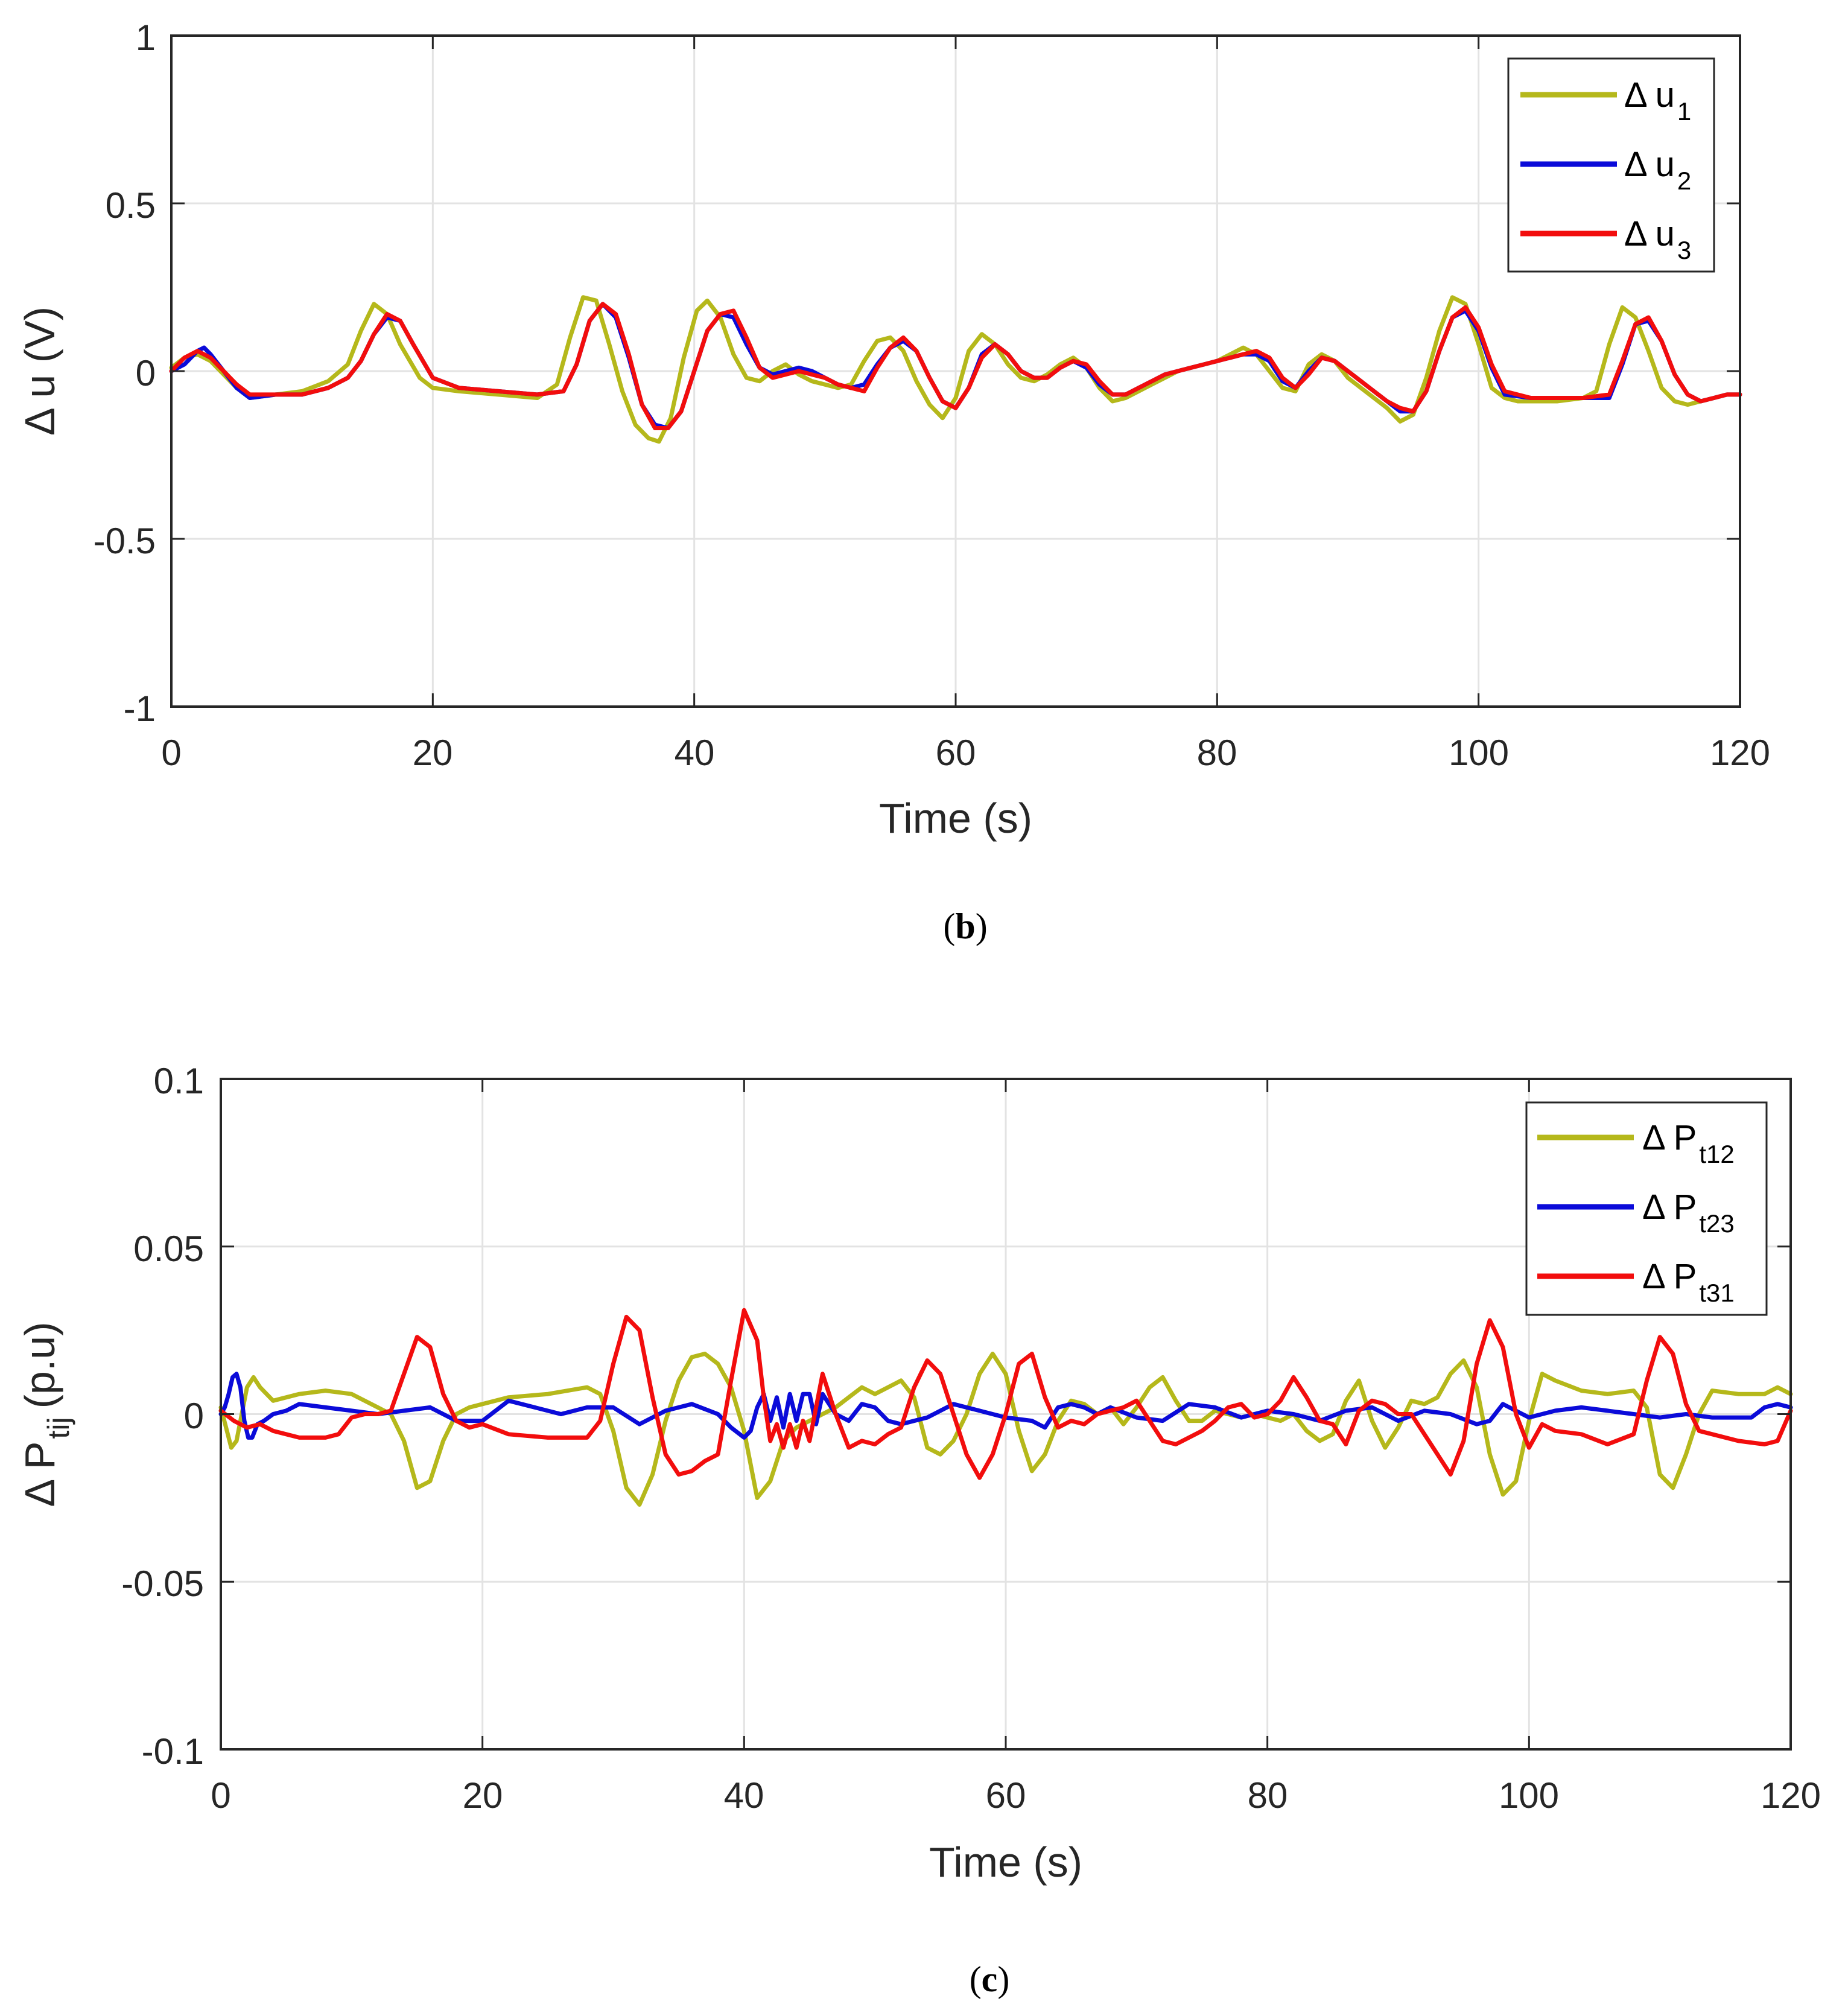  What do you see at coordinates (194, 1416) in the screenshot?
I see `chart-c-ytick-label: 0` at bounding box center [194, 1416].